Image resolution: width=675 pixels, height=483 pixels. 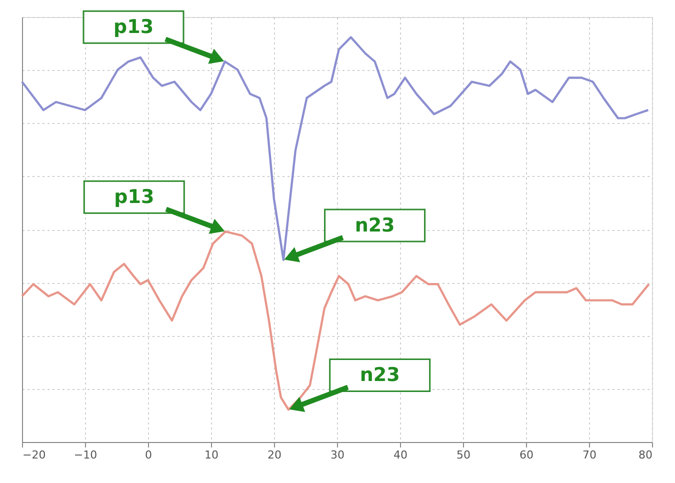 I want to click on x-tick-label: −20, so click(x=34, y=455).